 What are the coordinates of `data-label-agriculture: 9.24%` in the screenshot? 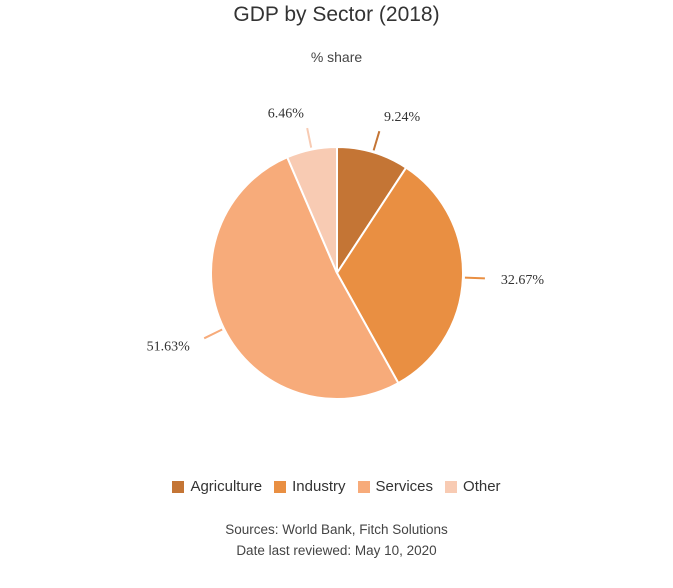 It's located at (402, 117).